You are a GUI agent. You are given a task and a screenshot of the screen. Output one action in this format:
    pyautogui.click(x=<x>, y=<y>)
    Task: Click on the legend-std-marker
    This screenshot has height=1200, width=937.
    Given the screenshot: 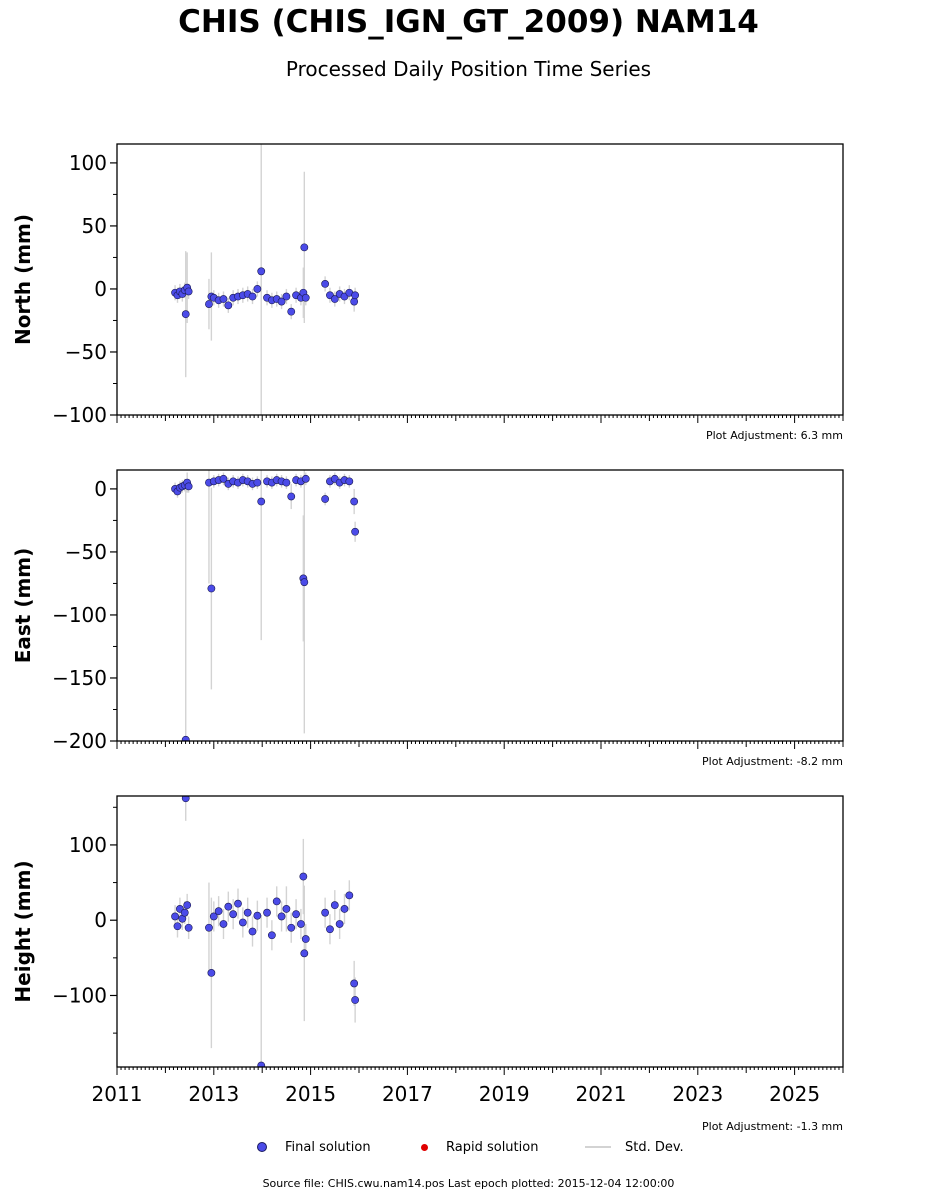 What is the action you would take?
    pyautogui.click(x=598, y=1147)
    